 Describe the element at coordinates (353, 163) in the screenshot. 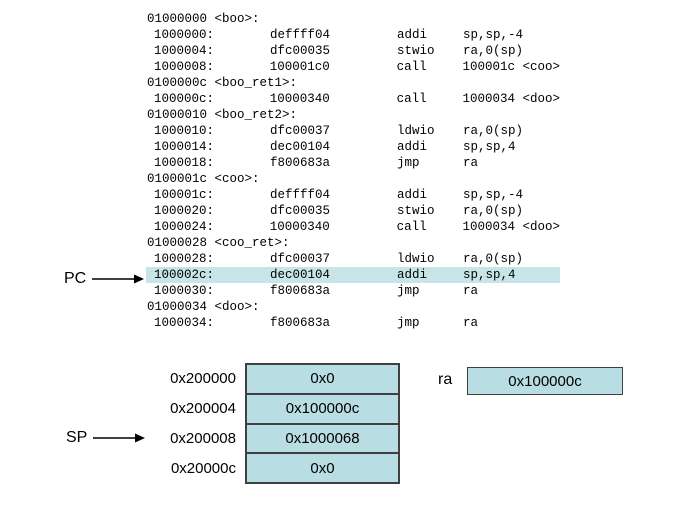

I see `code-line: 1000018: f800683a jmp ra` at that location.